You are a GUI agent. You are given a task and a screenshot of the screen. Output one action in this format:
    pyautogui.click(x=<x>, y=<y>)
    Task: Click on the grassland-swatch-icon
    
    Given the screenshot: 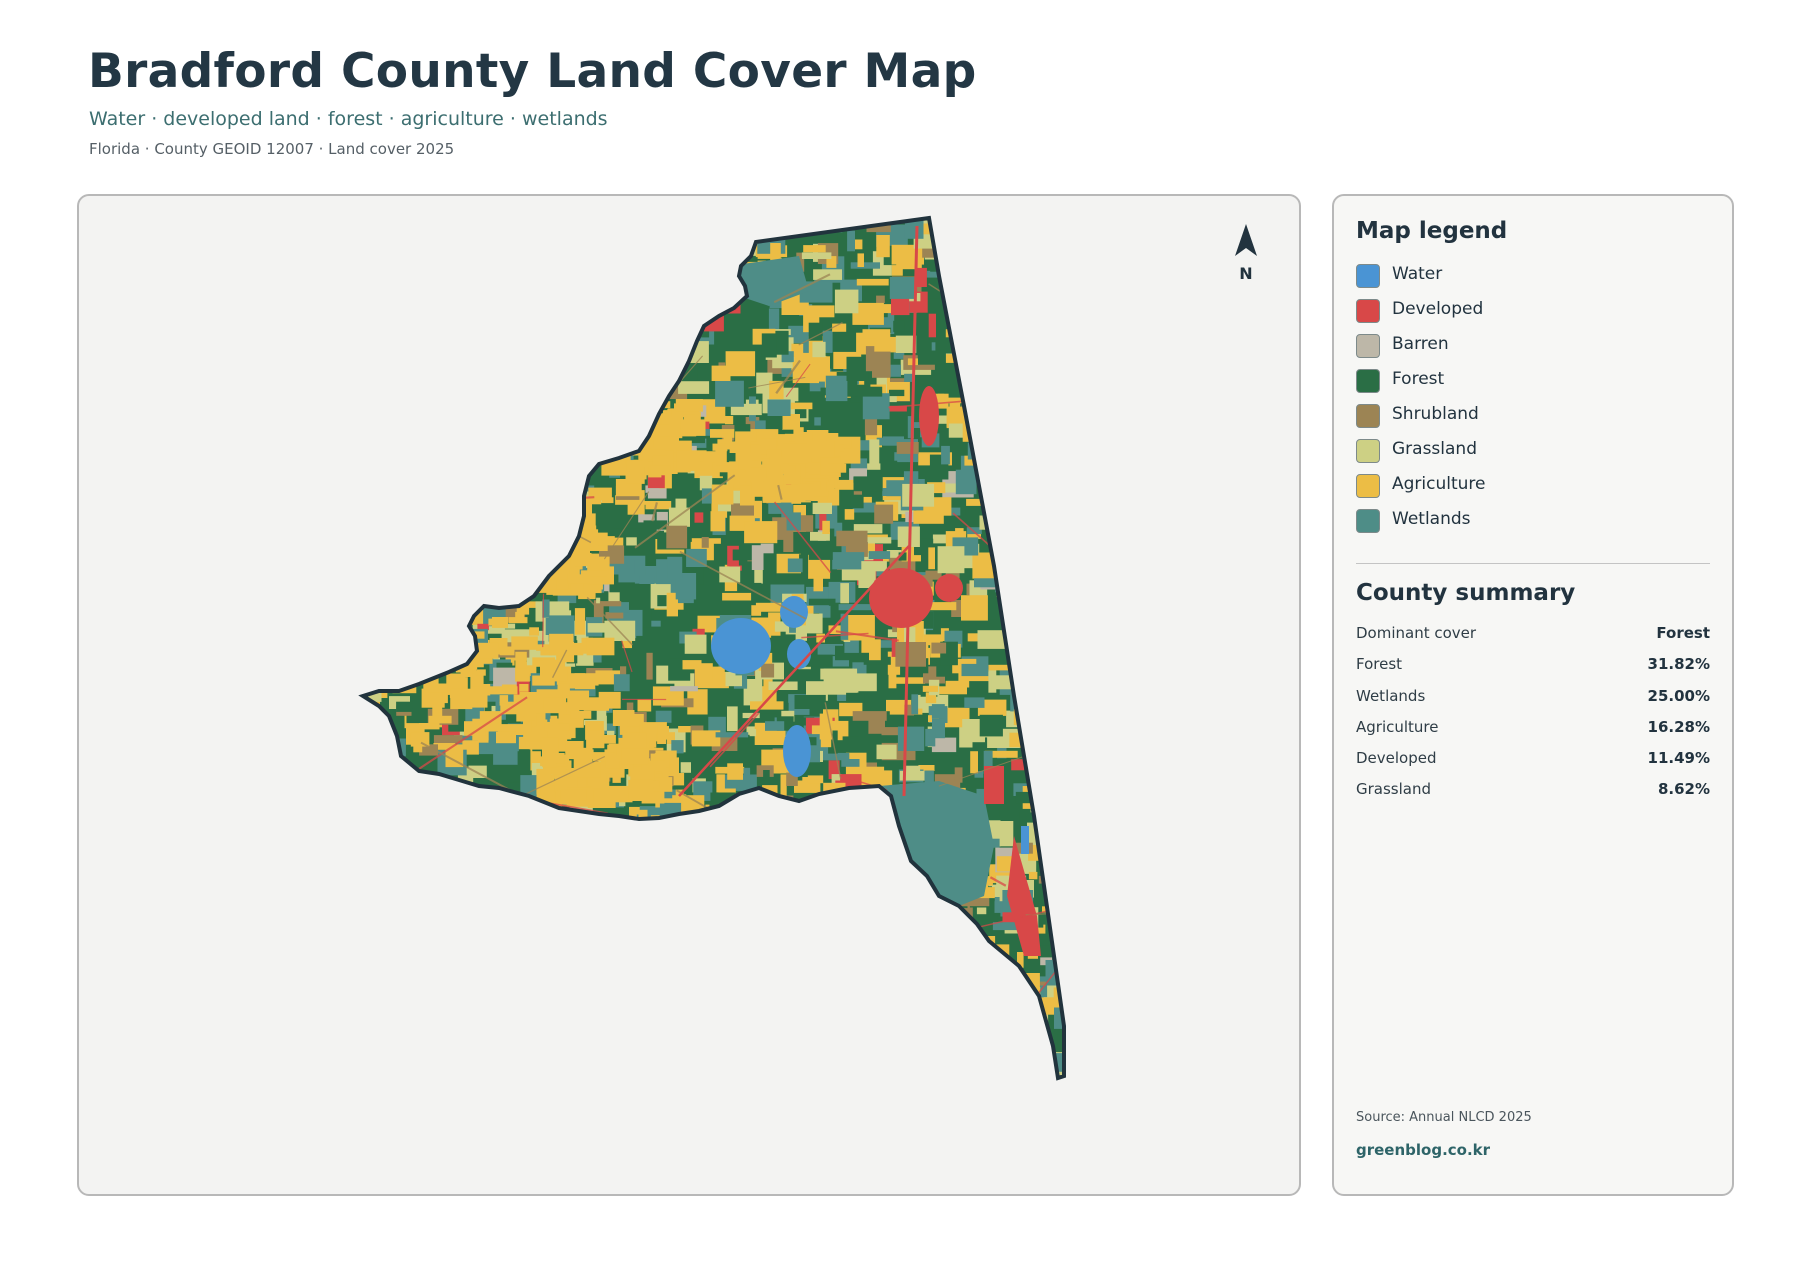 What is the action you would take?
    pyautogui.click(x=1368, y=451)
    